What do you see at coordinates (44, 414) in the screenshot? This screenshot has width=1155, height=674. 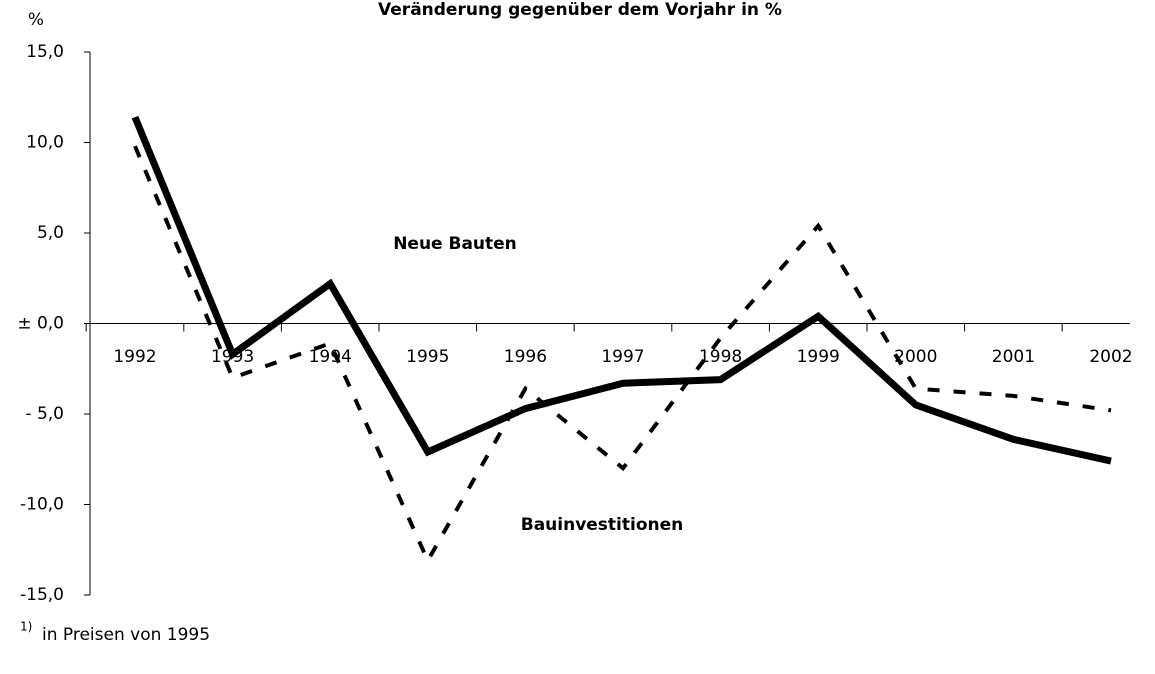 I see `y-tick-label: - 5,0` at bounding box center [44, 414].